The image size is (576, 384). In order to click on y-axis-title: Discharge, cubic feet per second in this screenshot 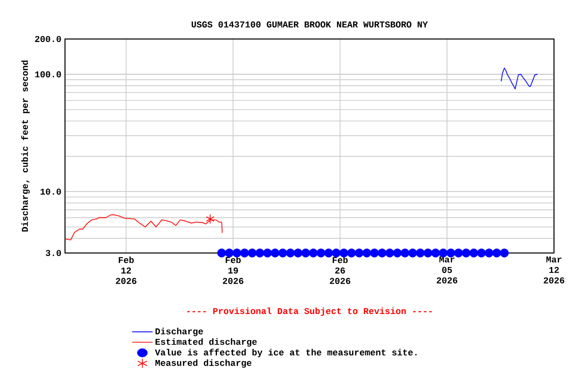, I will do `click(25, 146)`.